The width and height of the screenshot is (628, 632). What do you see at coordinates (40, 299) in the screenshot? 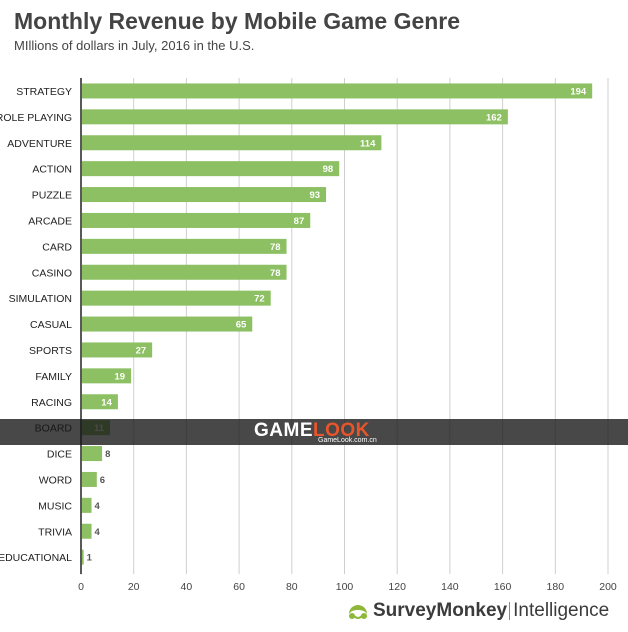
I see `category-label: SIMULATION` at bounding box center [40, 299].